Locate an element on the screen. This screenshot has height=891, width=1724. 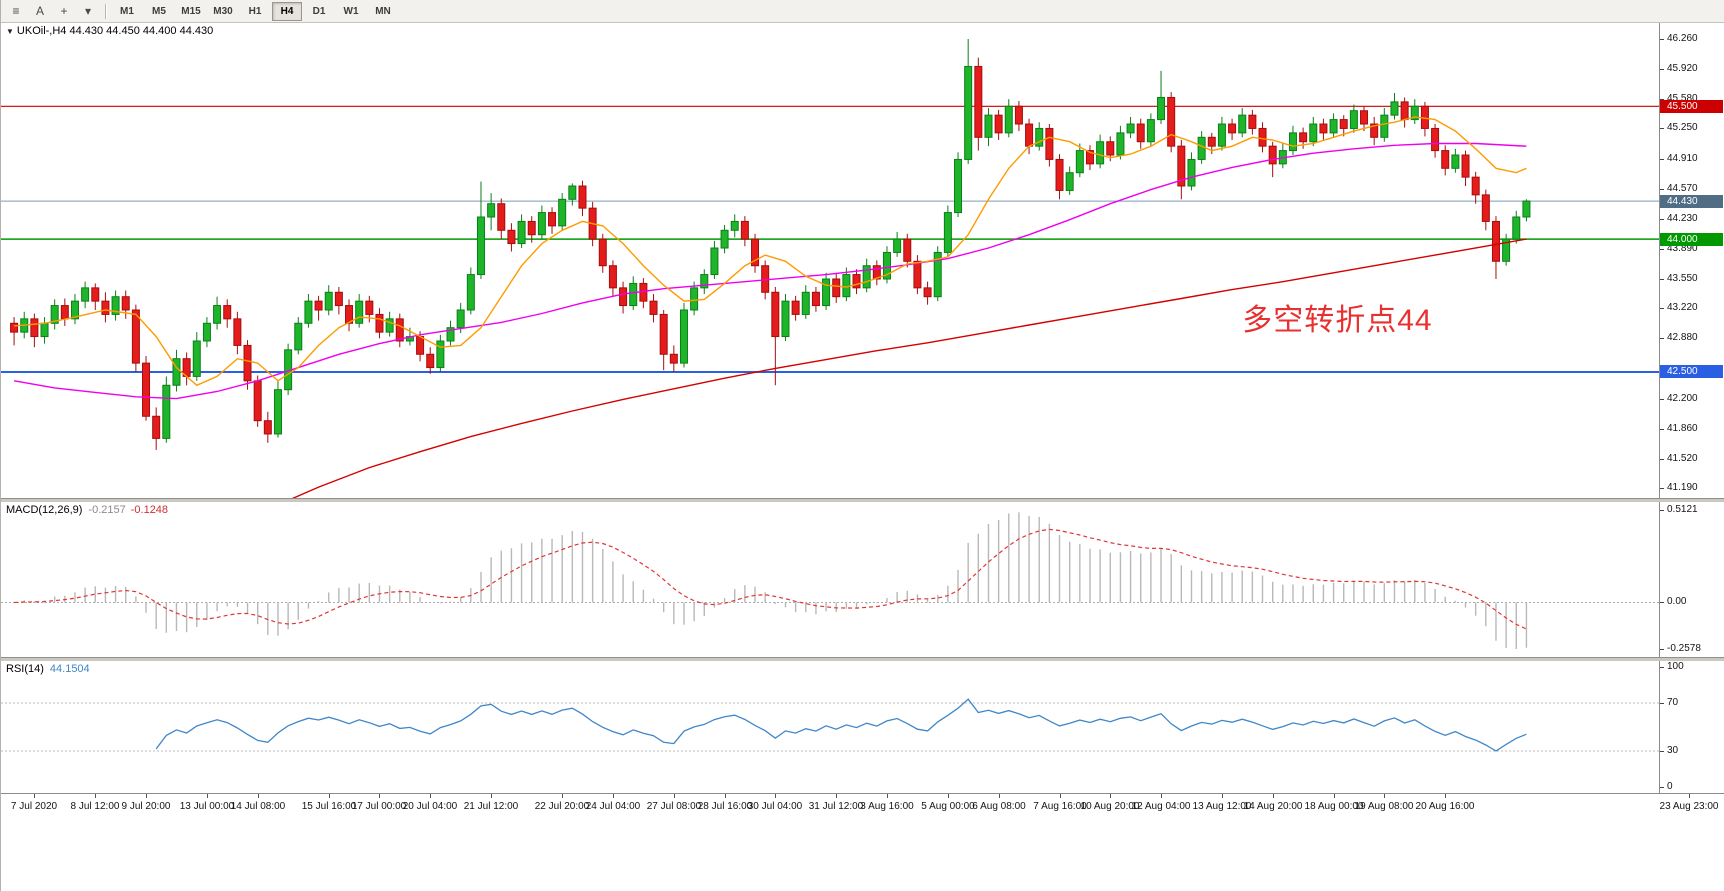
rsi-chart-svg is located at coordinates (831, 725).